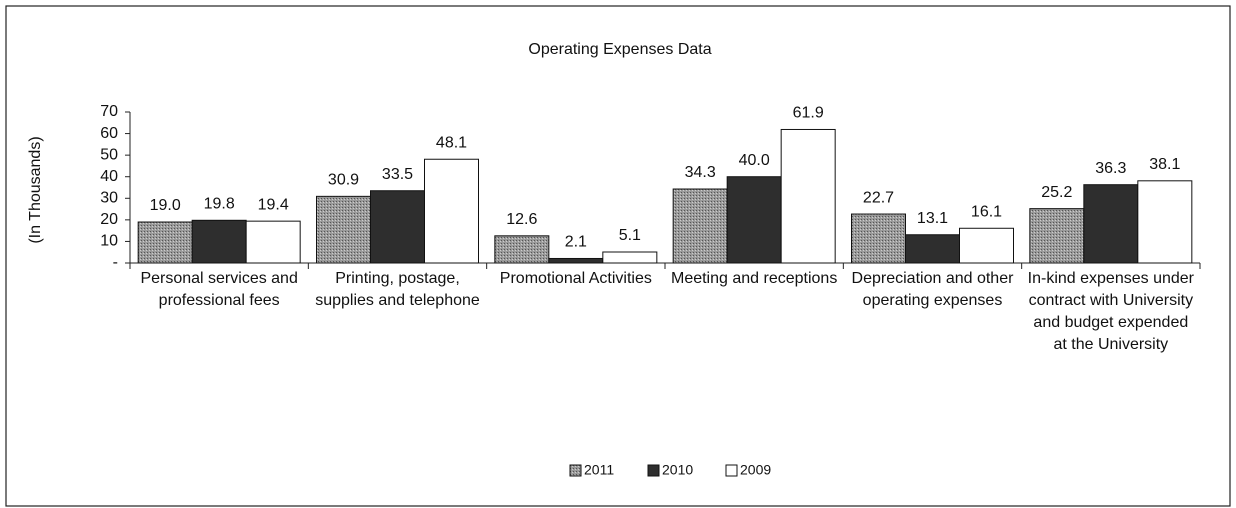 The width and height of the screenshot is (1236, 508). Describe the element at coordinates (599, 470) in the screenshot. I see `legend-label: 2011` at that location.